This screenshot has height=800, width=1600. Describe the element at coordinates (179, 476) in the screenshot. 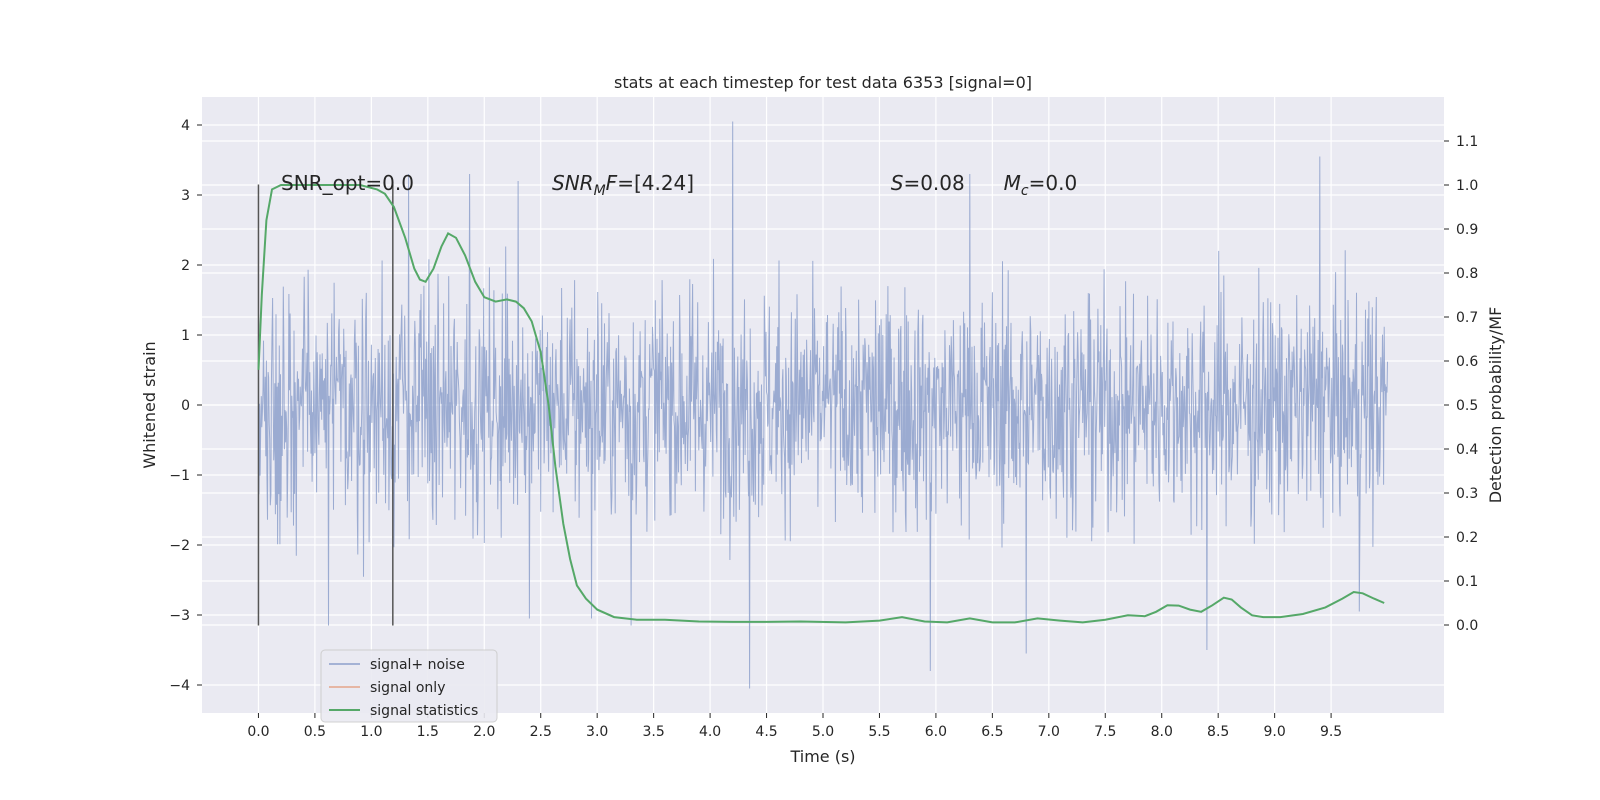

I see `y-tick-label: −1` at that location.